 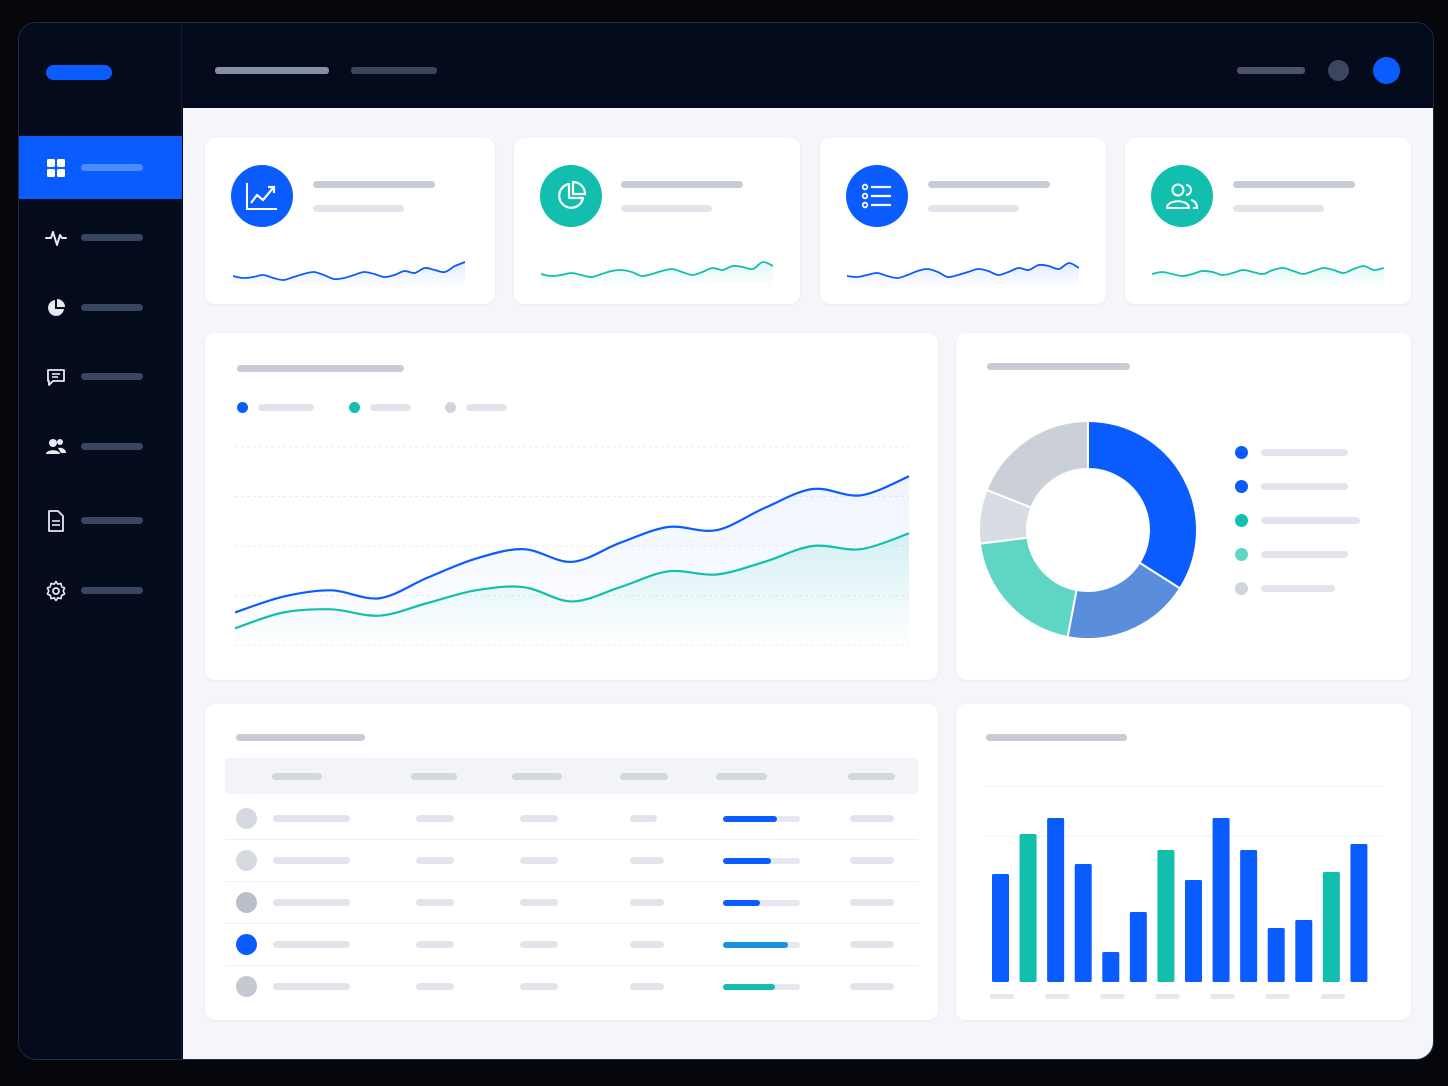 I want to click on document-icon, so click(x=56, y=520).